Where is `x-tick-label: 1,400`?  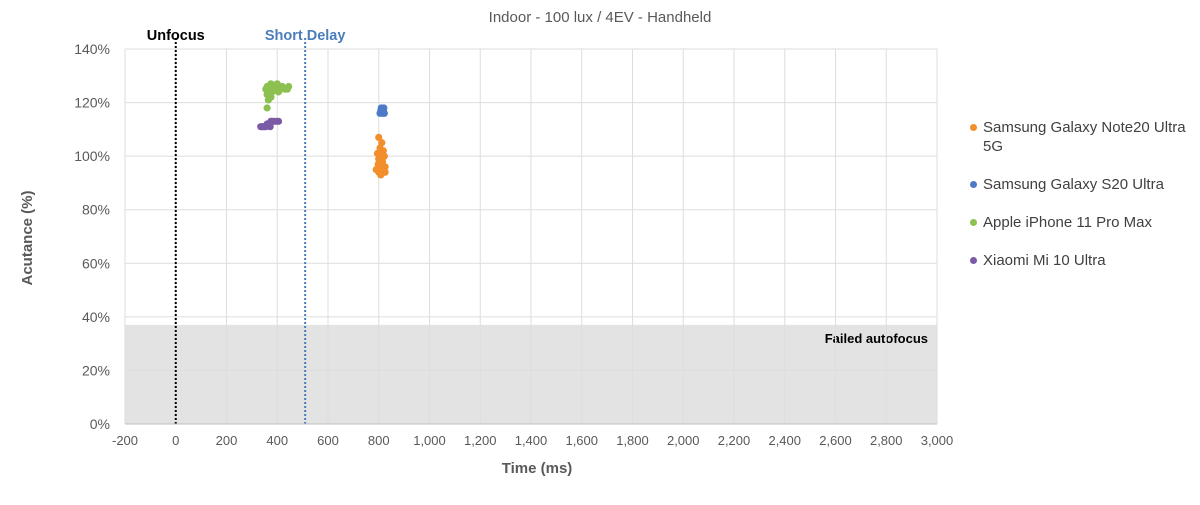 x-tick-label: 1,400 is located at coordinates (531, 440).